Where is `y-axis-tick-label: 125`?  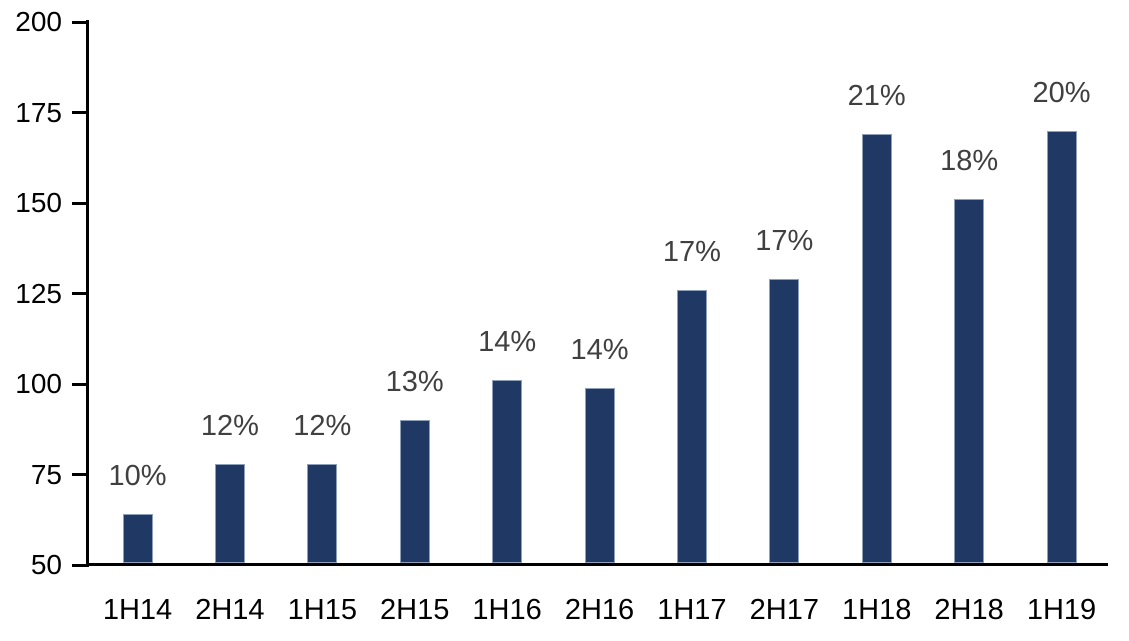
y-axis-tick-label: 125 is located at coordinates (38, 293).